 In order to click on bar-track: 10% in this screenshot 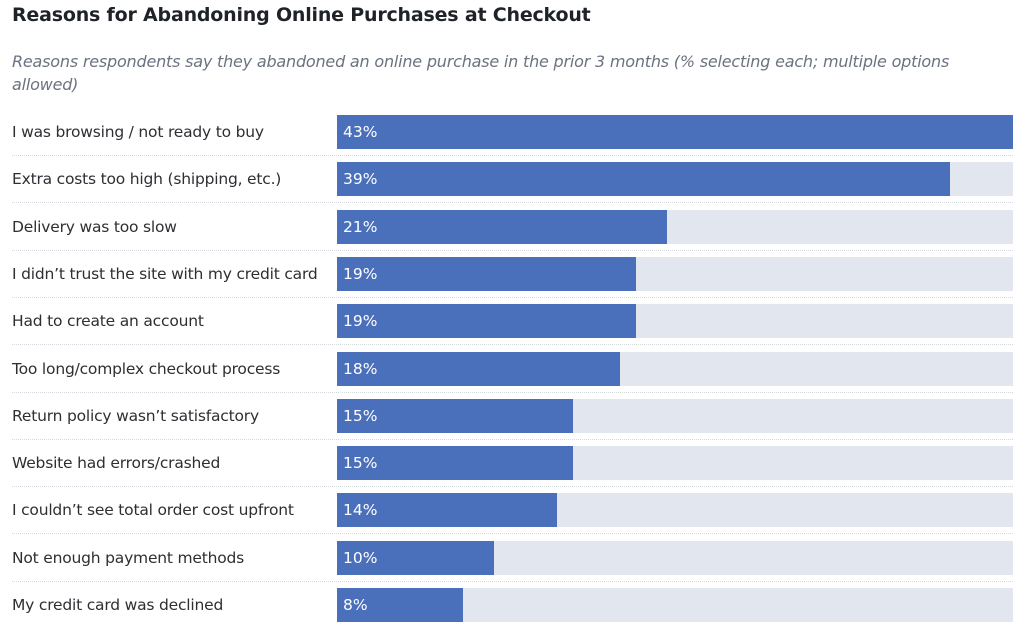, I will do `click(675, 557)`.